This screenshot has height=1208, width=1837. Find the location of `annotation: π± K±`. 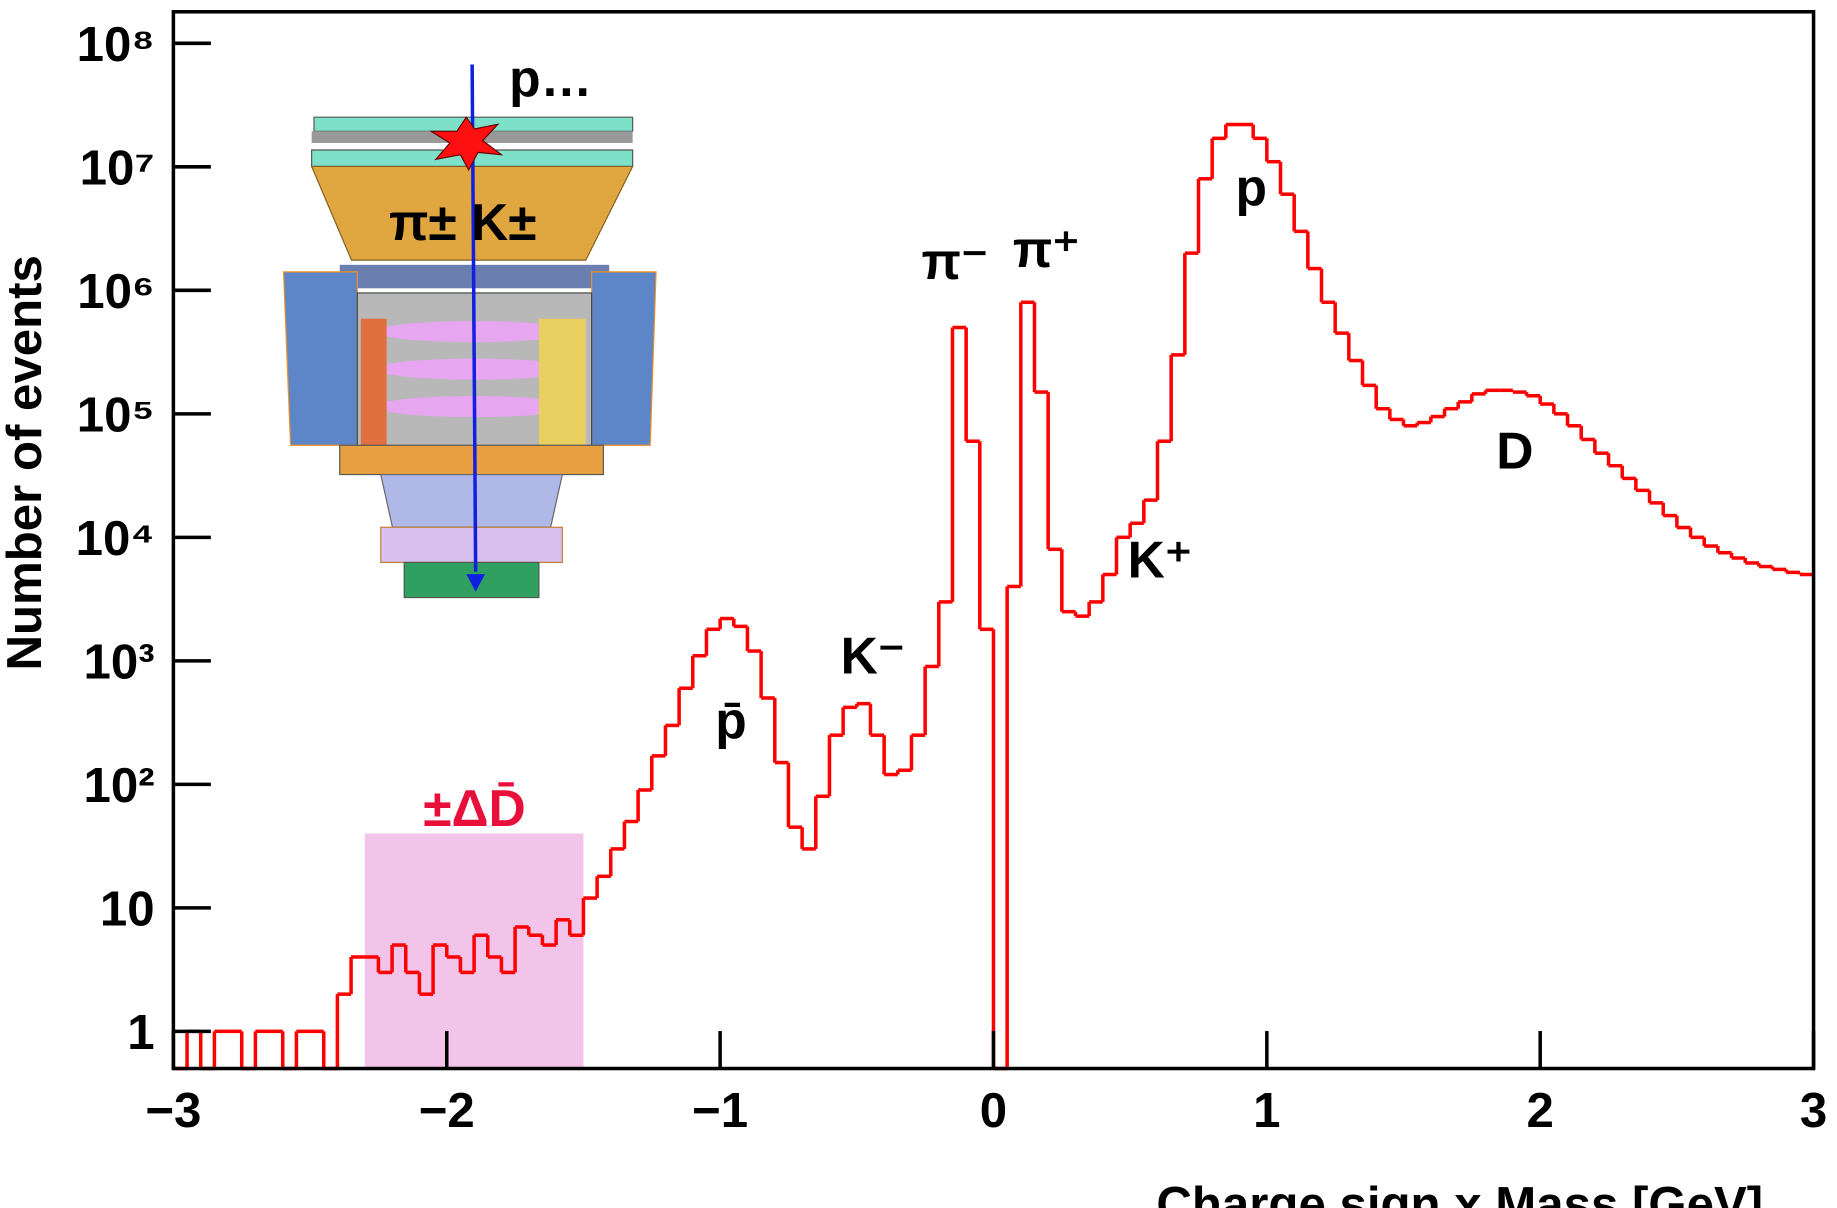

annotation: π± K± is located at coordinates (463, 222).